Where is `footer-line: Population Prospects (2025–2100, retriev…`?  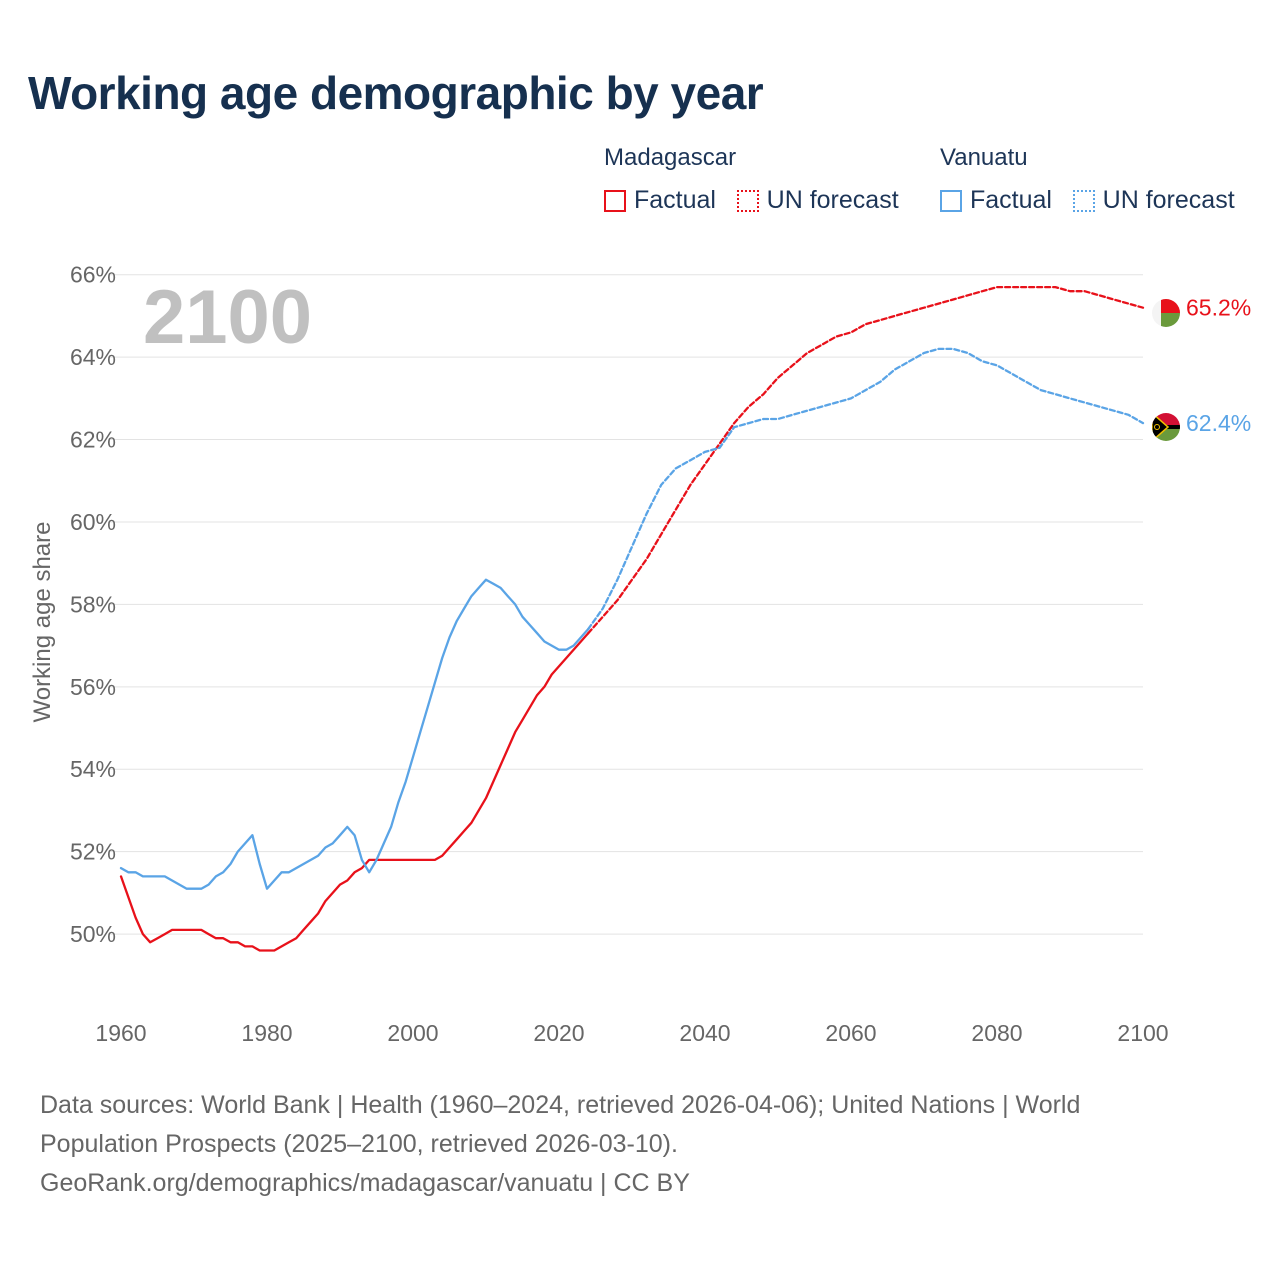 footer-line: Population Prospects (2025–2100, retriev… is located at coordinates (359, 1144).